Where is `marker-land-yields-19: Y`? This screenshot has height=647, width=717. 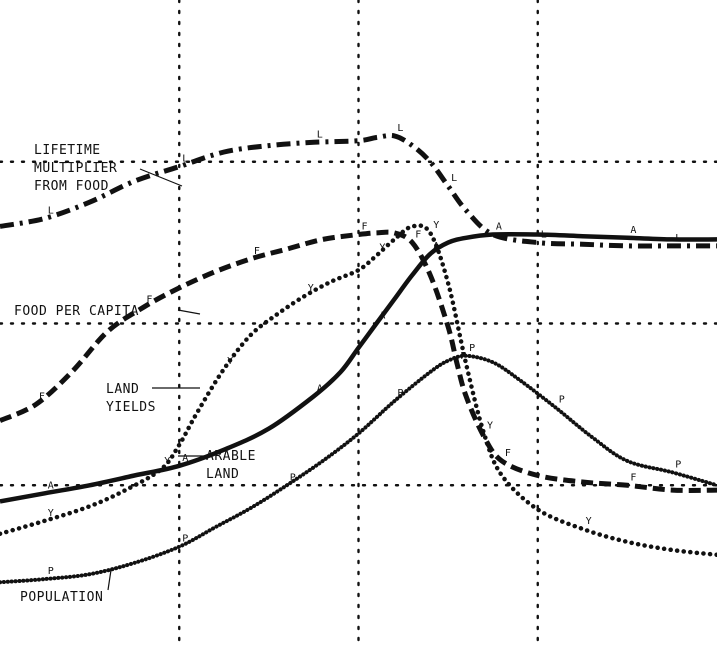
marker-land-yields-19: Y is located at coordinates (490, 426).